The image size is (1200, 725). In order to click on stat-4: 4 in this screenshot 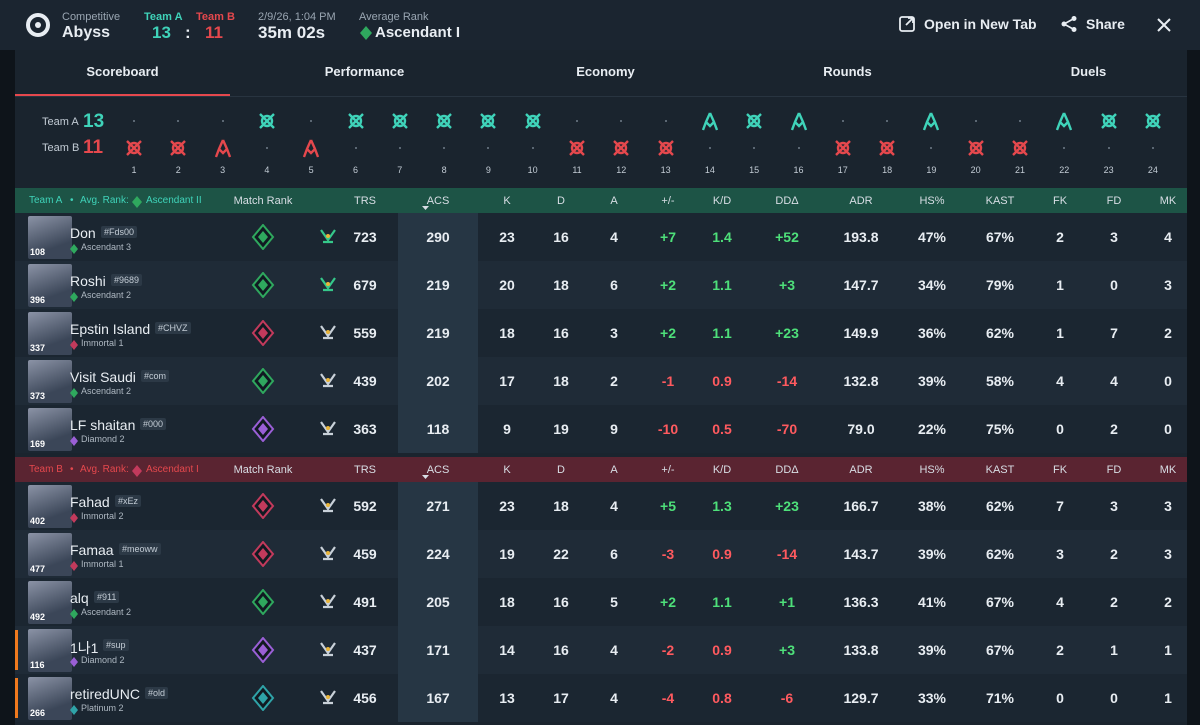, I will do `click(614, 237)`.